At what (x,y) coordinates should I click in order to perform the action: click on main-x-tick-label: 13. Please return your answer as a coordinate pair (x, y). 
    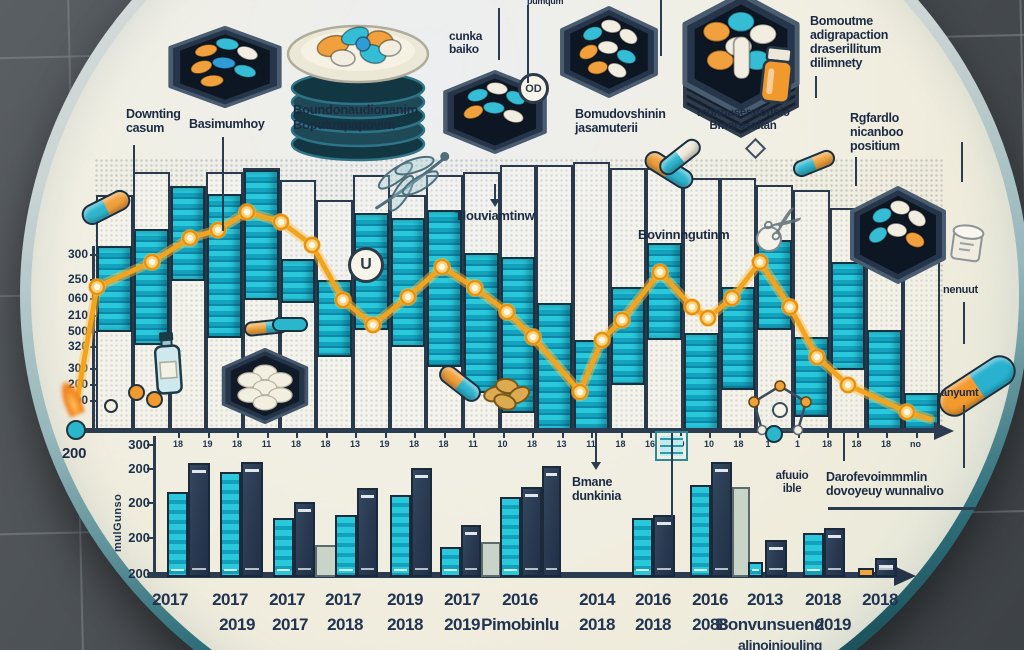
    Looking at the image, I should click on (561, 444).